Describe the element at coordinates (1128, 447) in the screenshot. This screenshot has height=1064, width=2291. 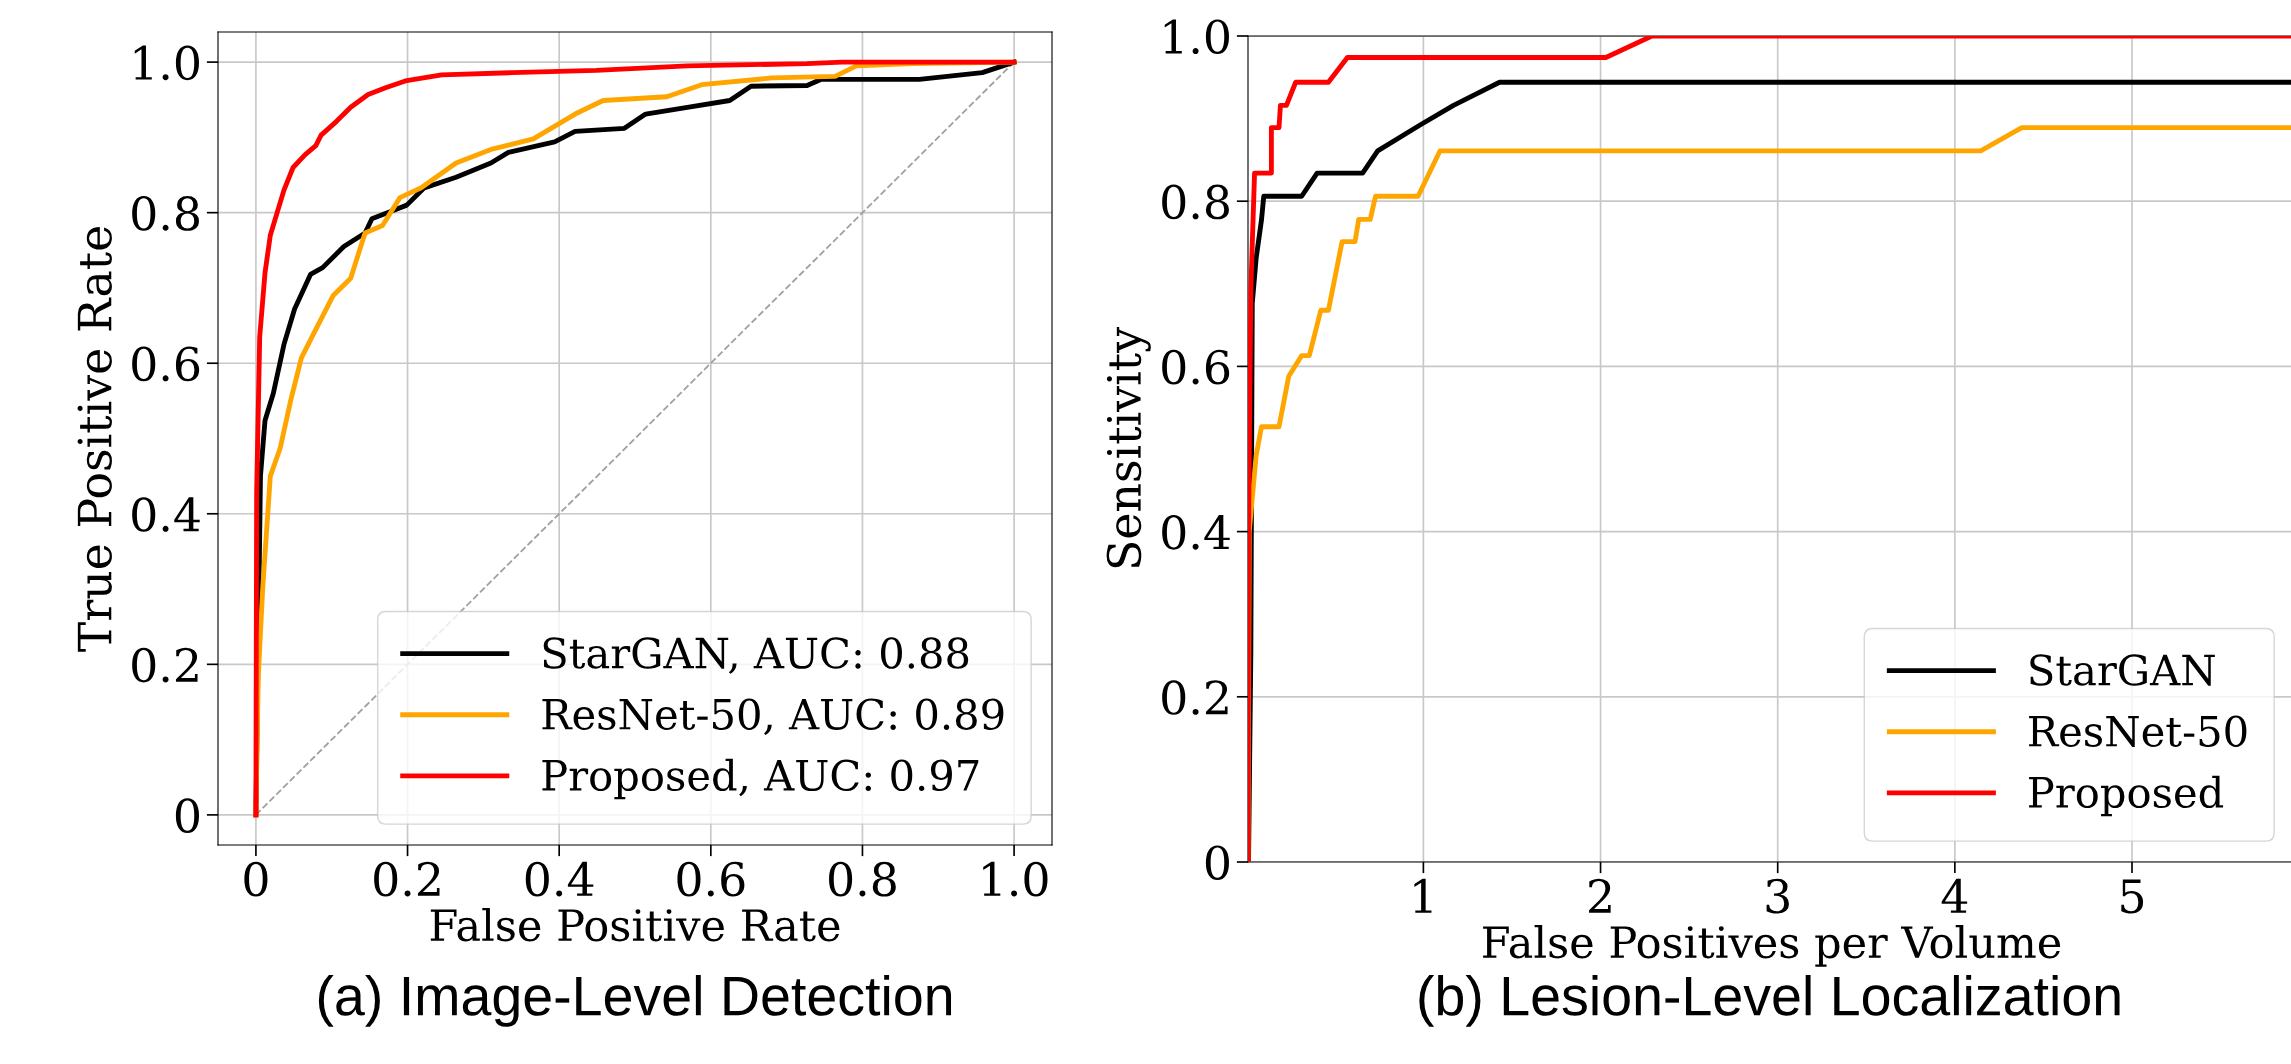
I see `y-axis-title: Sensitivity` at that location.